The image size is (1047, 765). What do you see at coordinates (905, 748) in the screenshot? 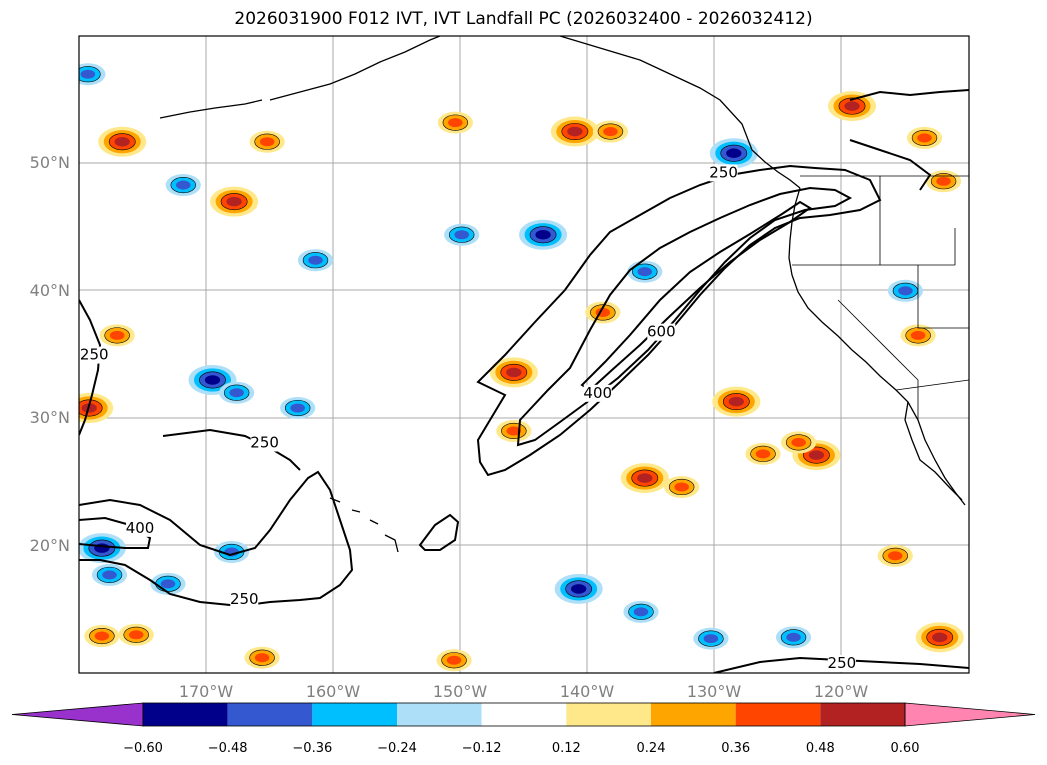
I see `colorbar-tick-label: 0.60` at bounding box center [905, 748].